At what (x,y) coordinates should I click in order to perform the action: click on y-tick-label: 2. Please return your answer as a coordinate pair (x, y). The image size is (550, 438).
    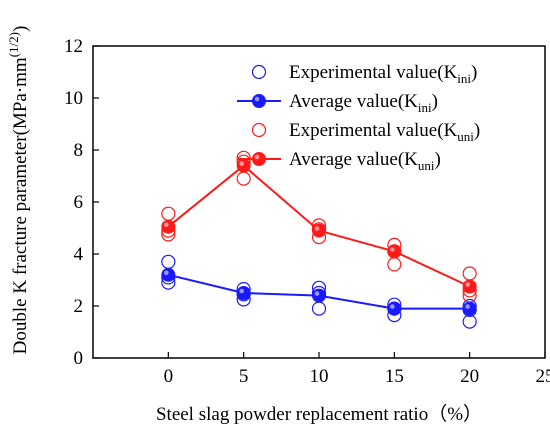
    Looking at the image, I should click on (79, 306).